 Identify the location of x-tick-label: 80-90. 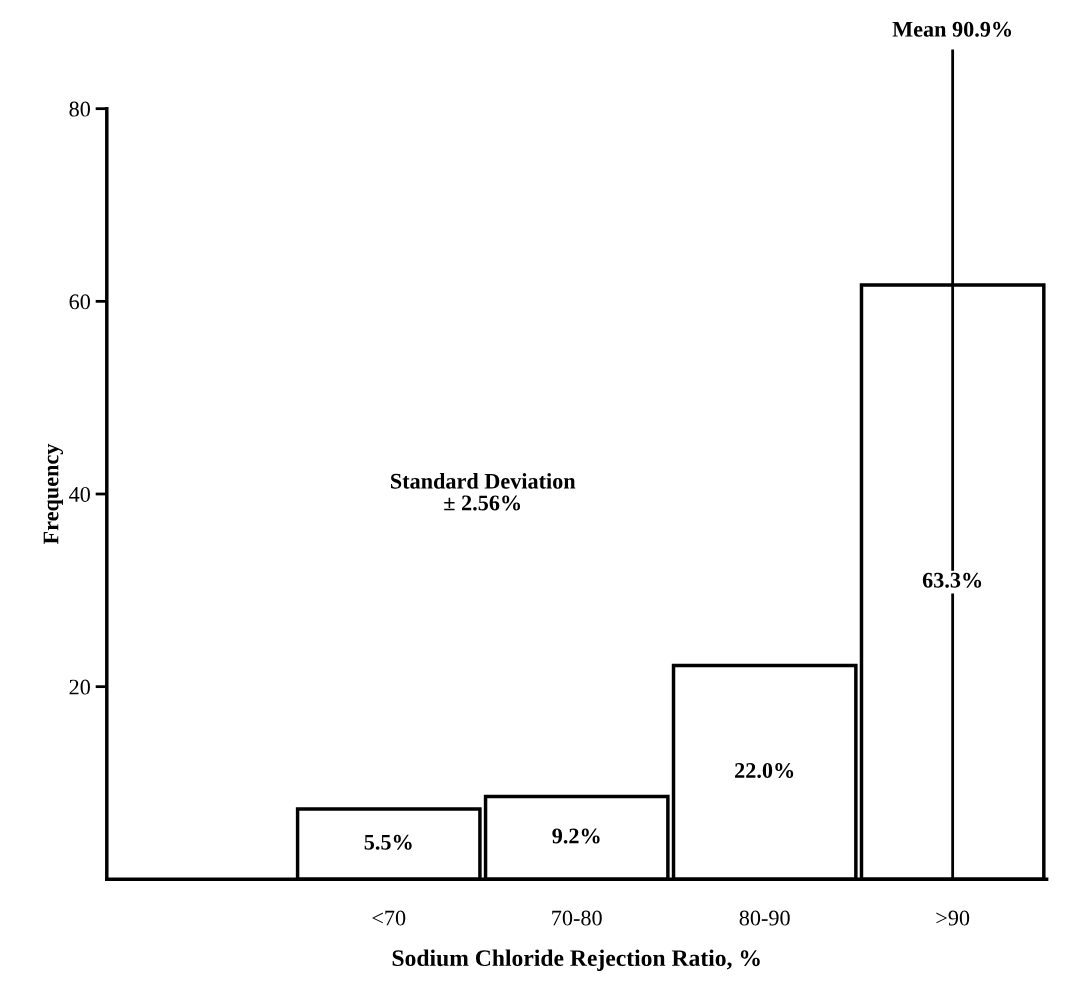
(764, 918).